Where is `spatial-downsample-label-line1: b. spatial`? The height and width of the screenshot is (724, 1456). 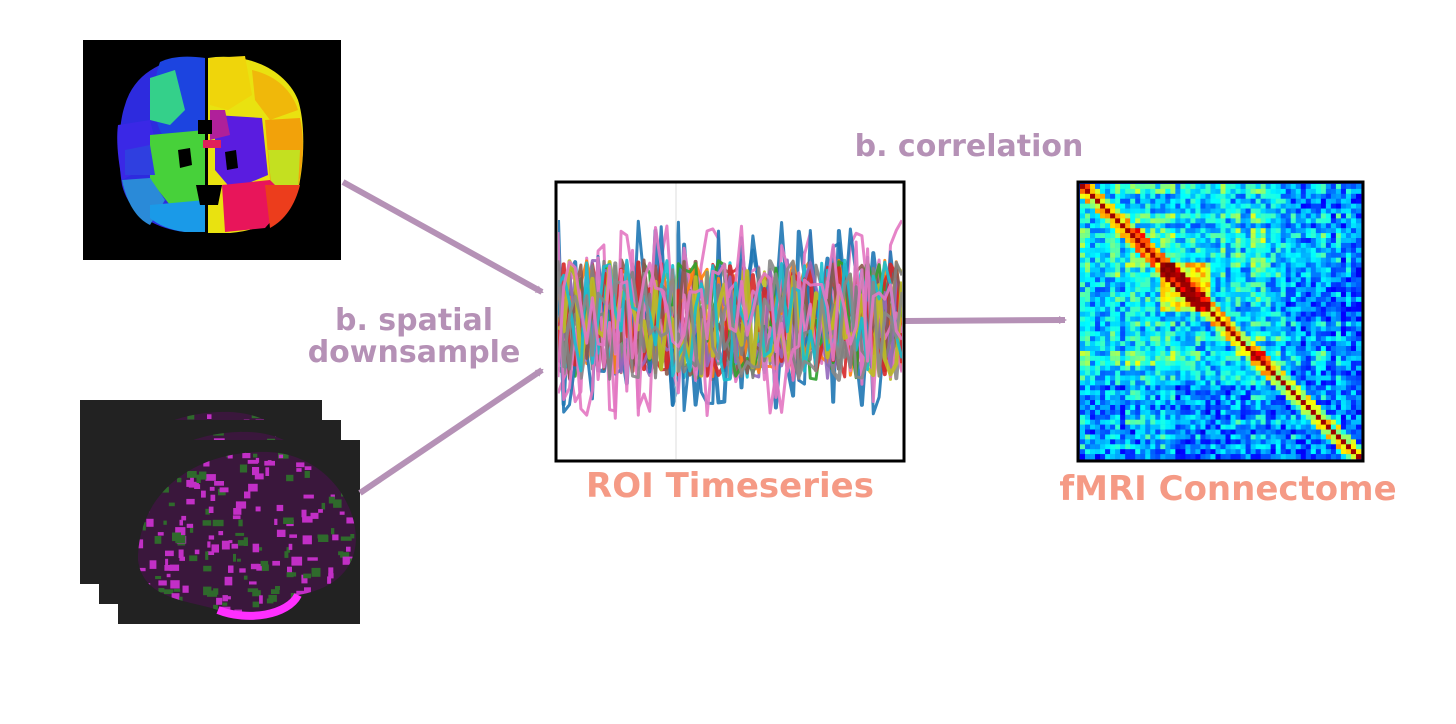 spatial-downsample-label-line1: b. spatial is located at coordinates (414, 320).